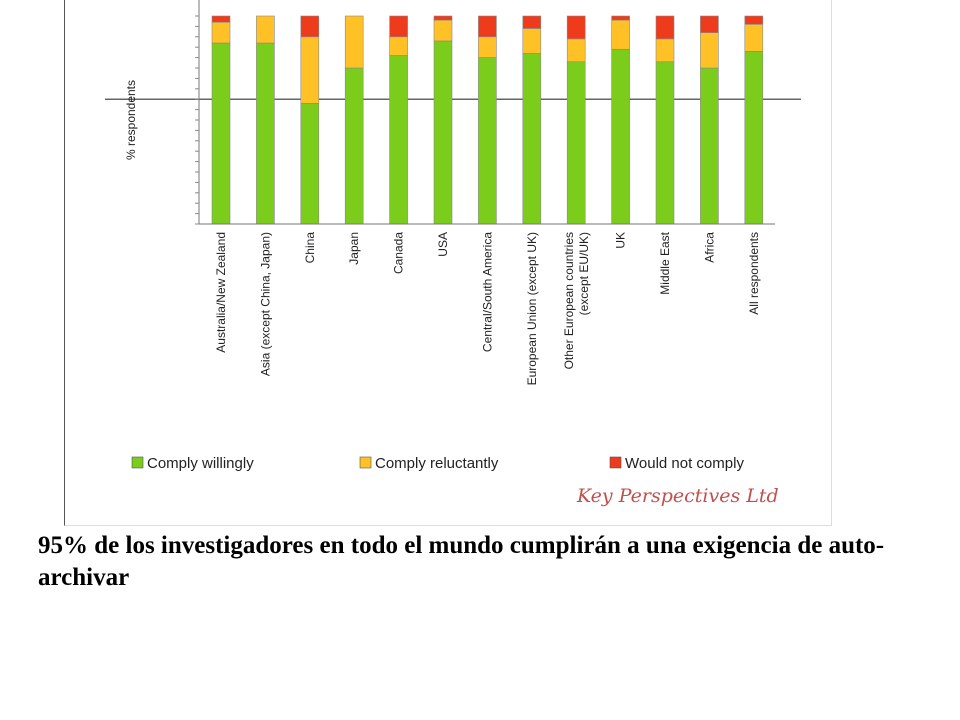 The image size is (960, 720). I want to click on x-tick-label: Middle East, so click(665, 262).